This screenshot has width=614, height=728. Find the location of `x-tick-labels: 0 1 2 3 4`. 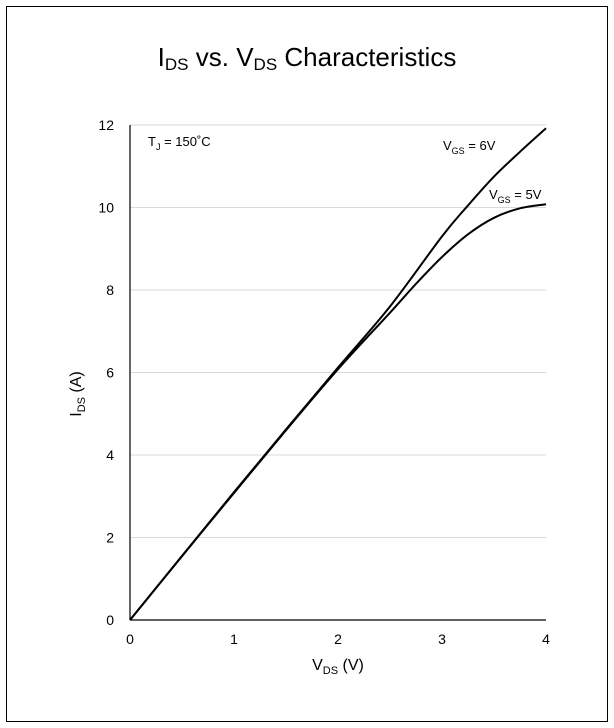

x-tick-labels: 0 1 2 3 4 is located at coordinates (338, 639).